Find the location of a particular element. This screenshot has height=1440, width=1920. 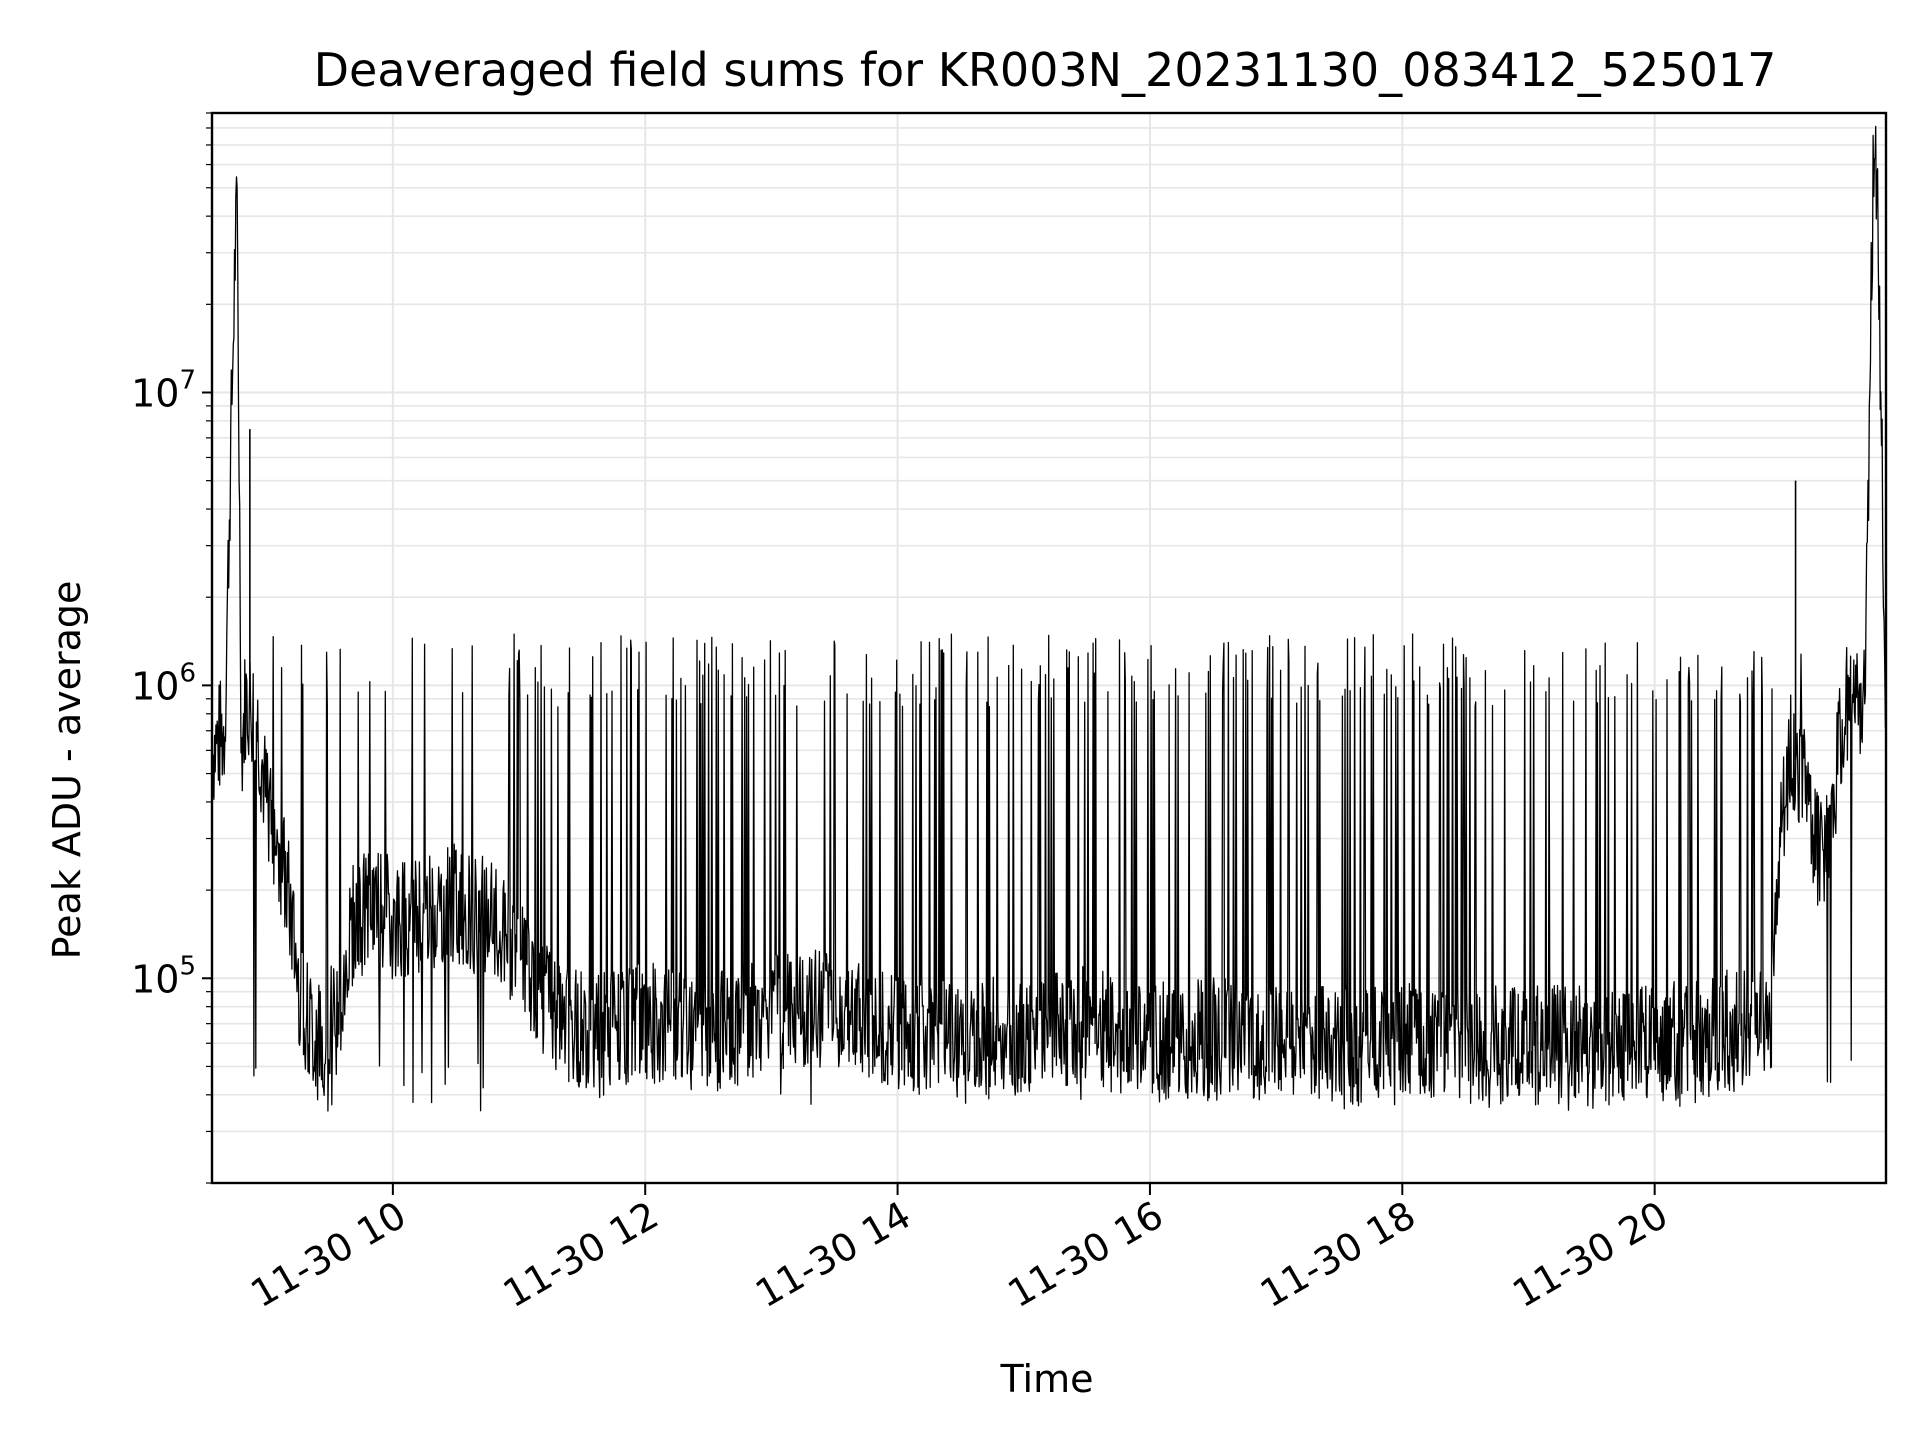

y-tick-label: 10⁷ is located at coordinates (163, 390).